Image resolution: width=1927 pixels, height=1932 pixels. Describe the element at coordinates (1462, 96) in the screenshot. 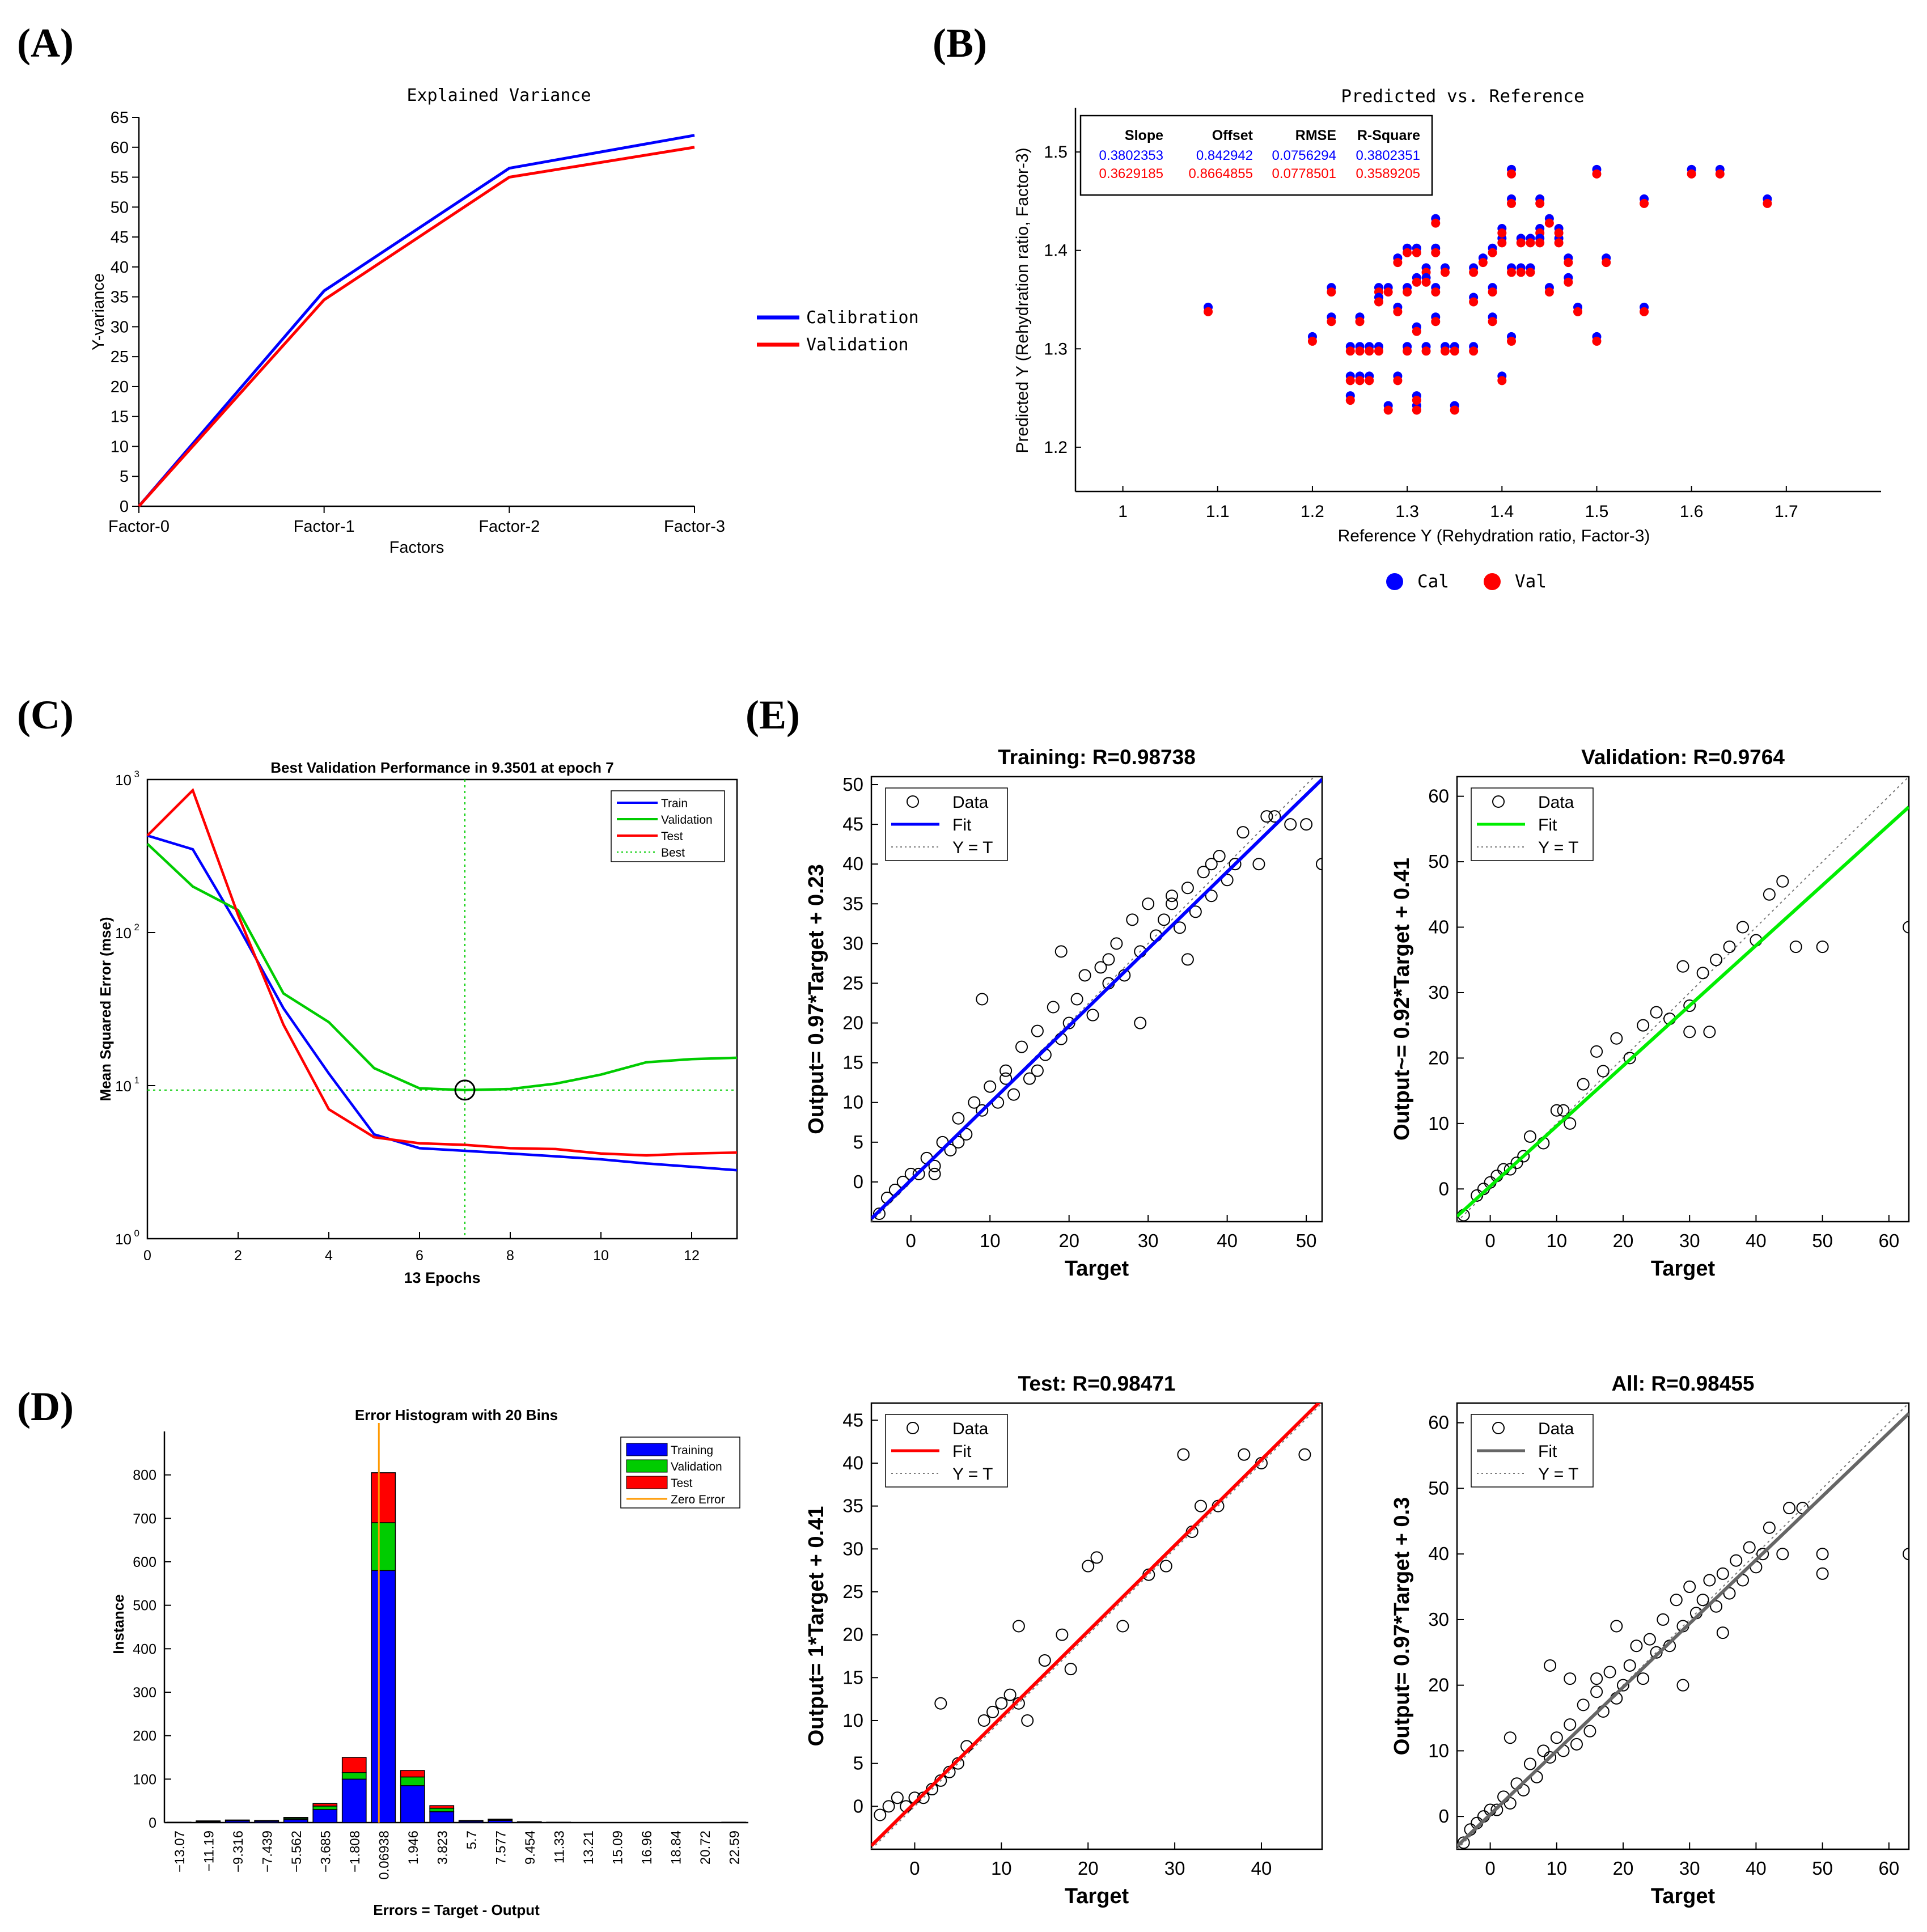

I see `chart-title: Predicted vs. Reference` at that location.